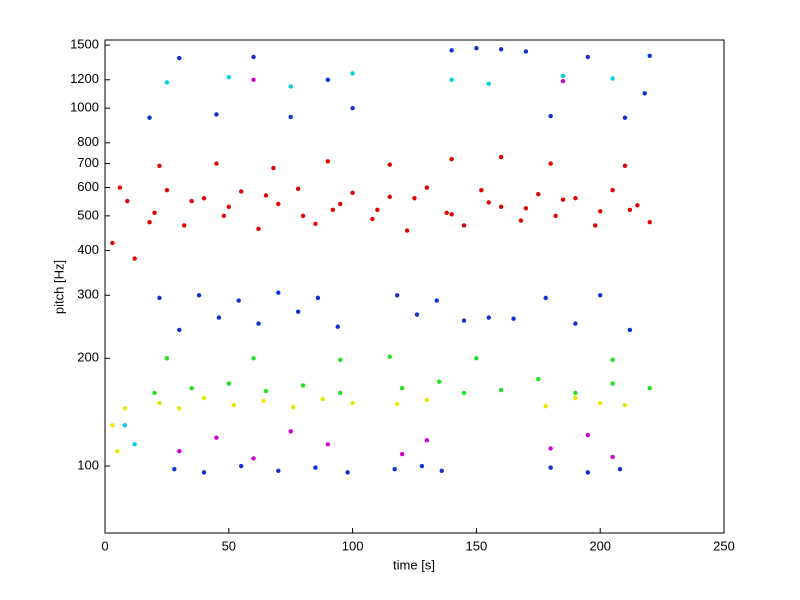  What do you see at coordinates (353, 545) in the screenshot?
I see `x-tick-label: 100` at bounding box center [353, 545].